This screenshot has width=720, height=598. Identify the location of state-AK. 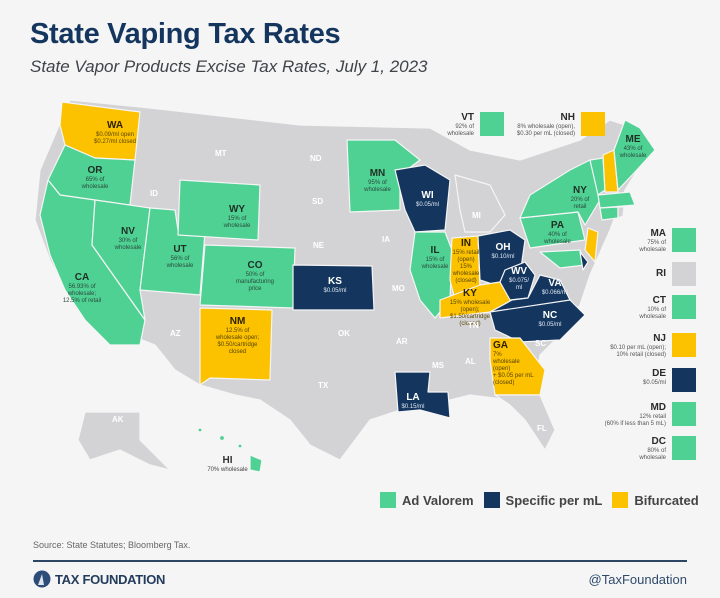
(124, 441).